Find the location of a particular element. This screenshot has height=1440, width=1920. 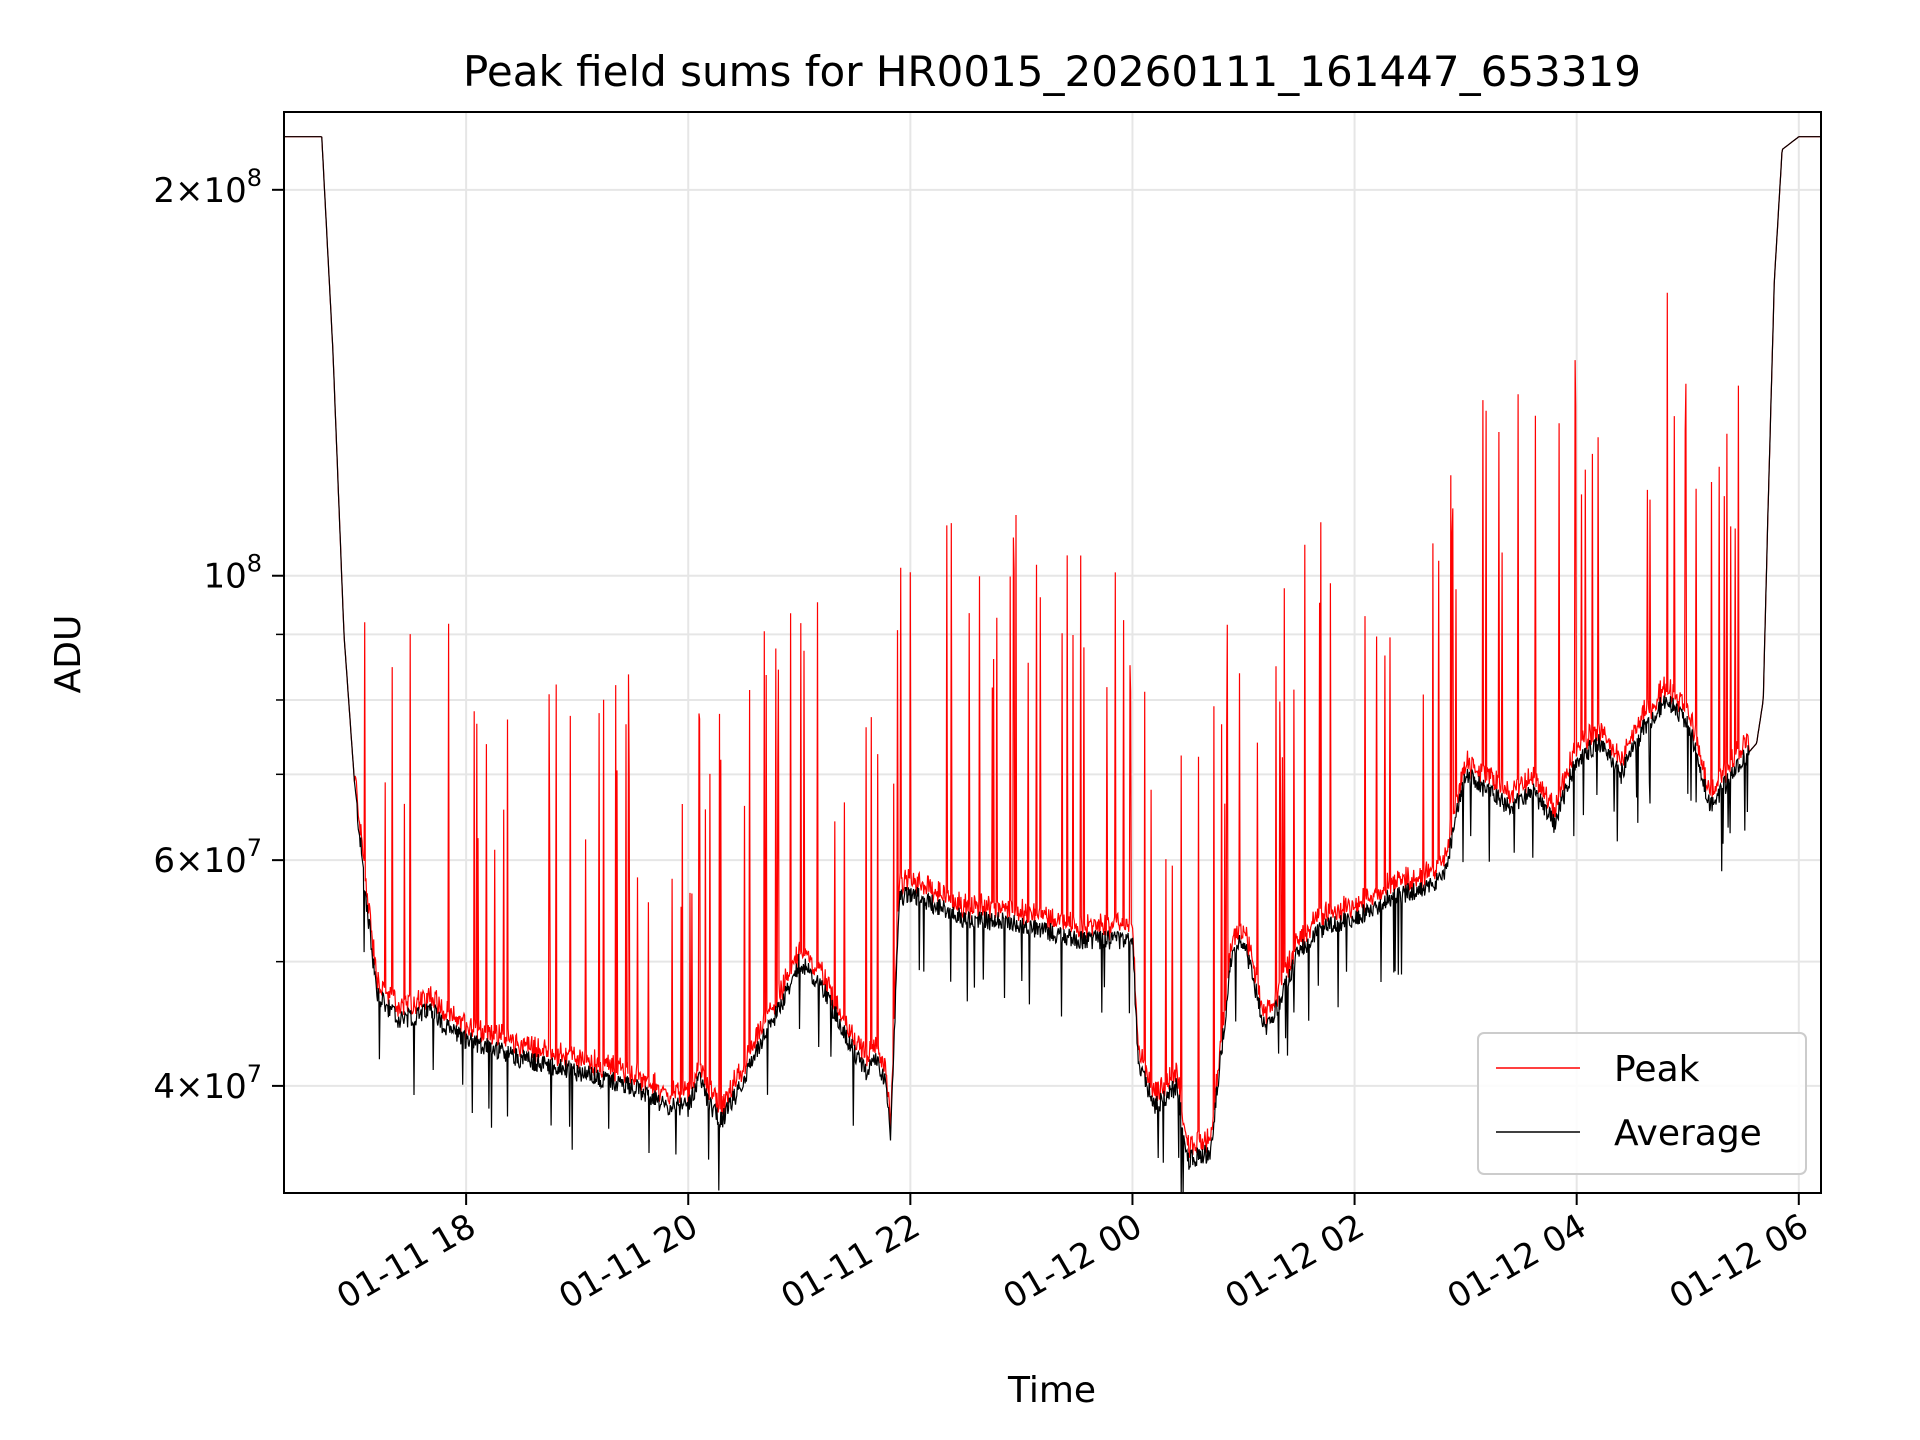

y-axis: 4×107 6×107 108 2×108 is located at coordinates (218, 635).